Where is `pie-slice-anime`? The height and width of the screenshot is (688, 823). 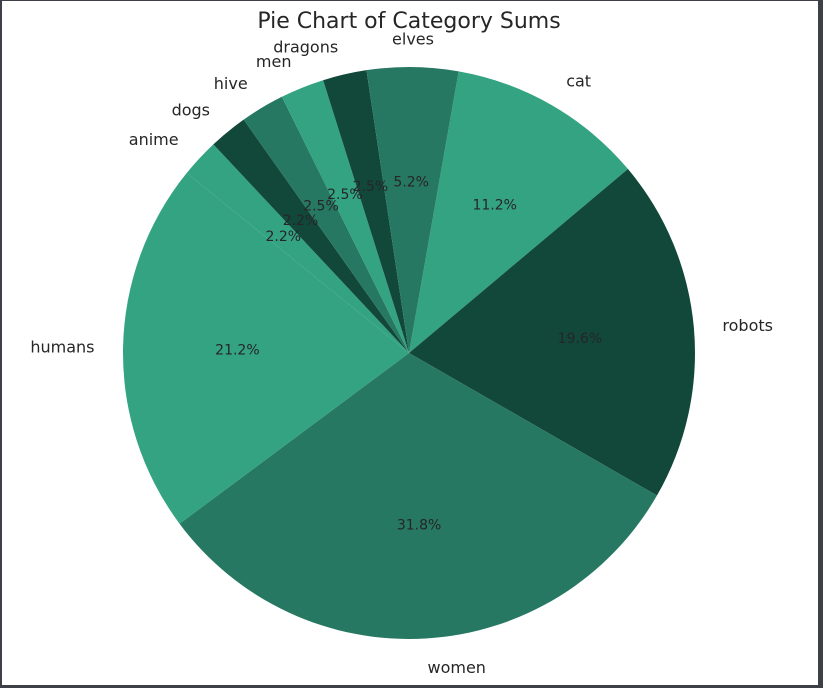 pie-slice-anime is located at coordinates (297, 248).